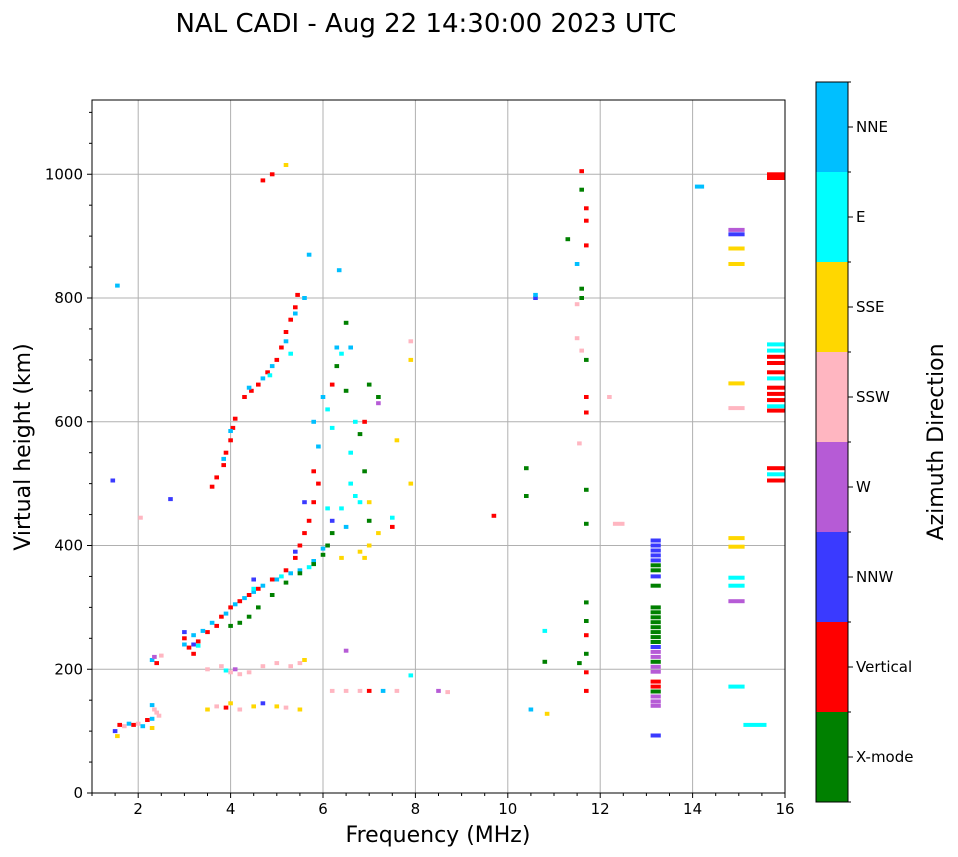  What do you see at coordinates (78, 793) in the screenshot?
I see `y-tick-label: 0` at bounding box center [78, 793].